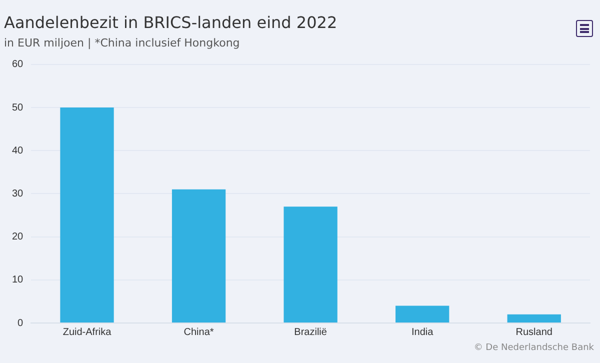  Describe the element at coordinates (18, 280) in the screenshot. I see `y-tick-label: 10` at that location.